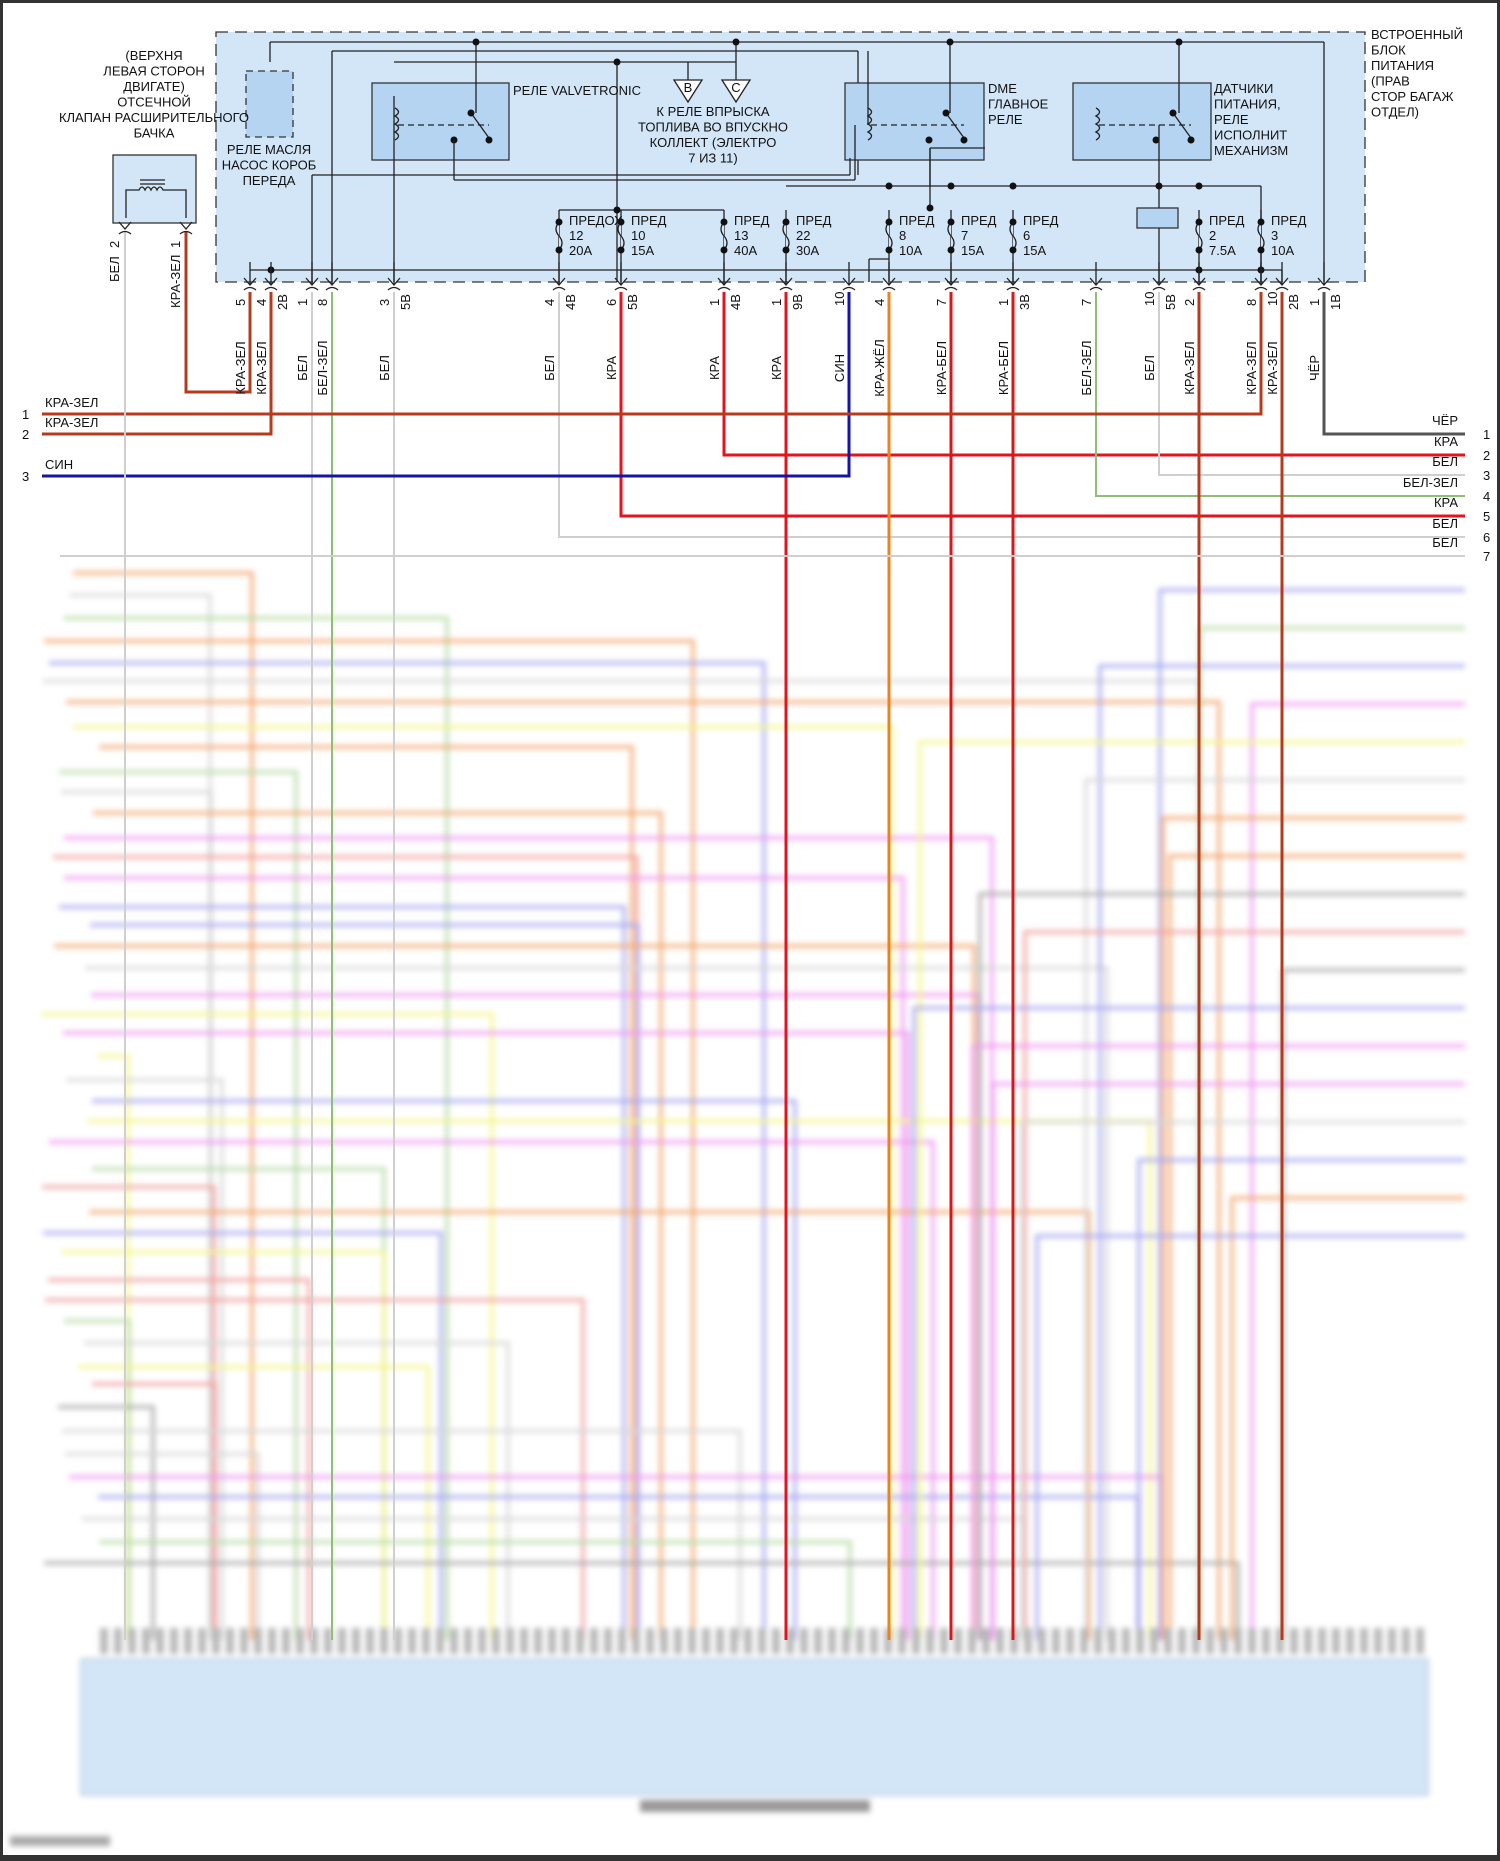  What do you see at coordinates (797, 302) in the screenshot?
I see `connector-block-id: 9В` at bounding box center [797, 302].